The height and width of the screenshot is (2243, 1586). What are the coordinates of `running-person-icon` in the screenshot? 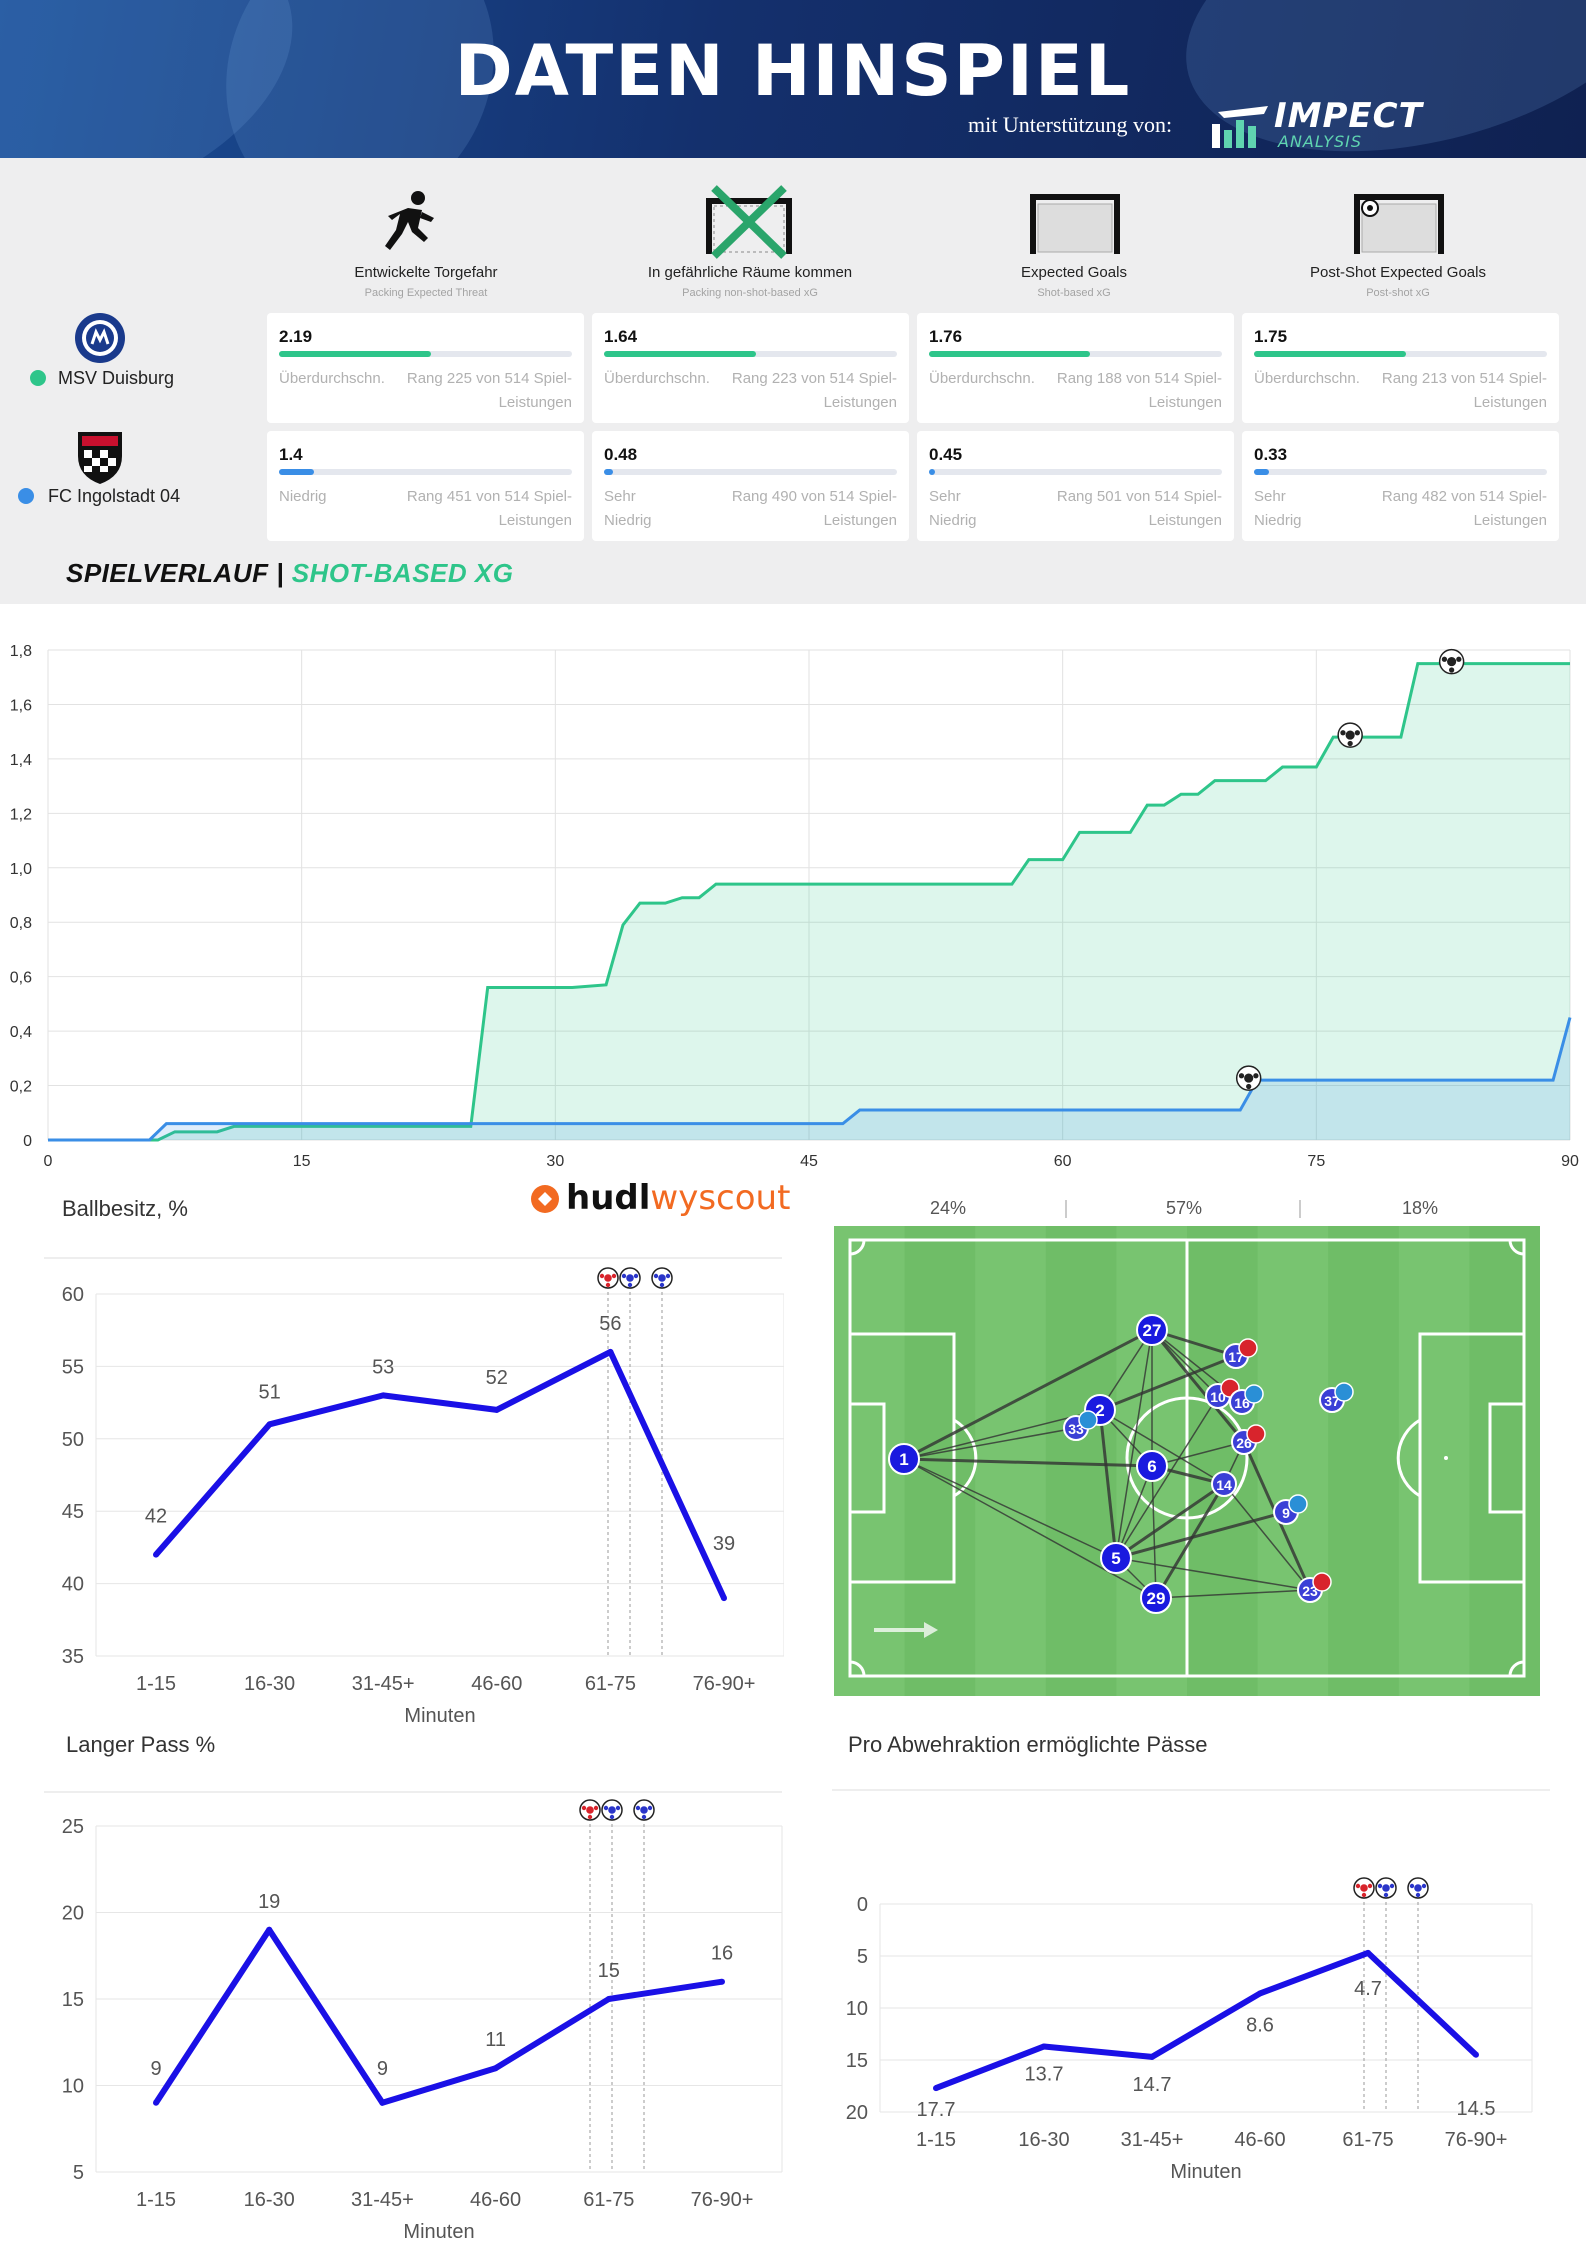 It's located at (409, 220).